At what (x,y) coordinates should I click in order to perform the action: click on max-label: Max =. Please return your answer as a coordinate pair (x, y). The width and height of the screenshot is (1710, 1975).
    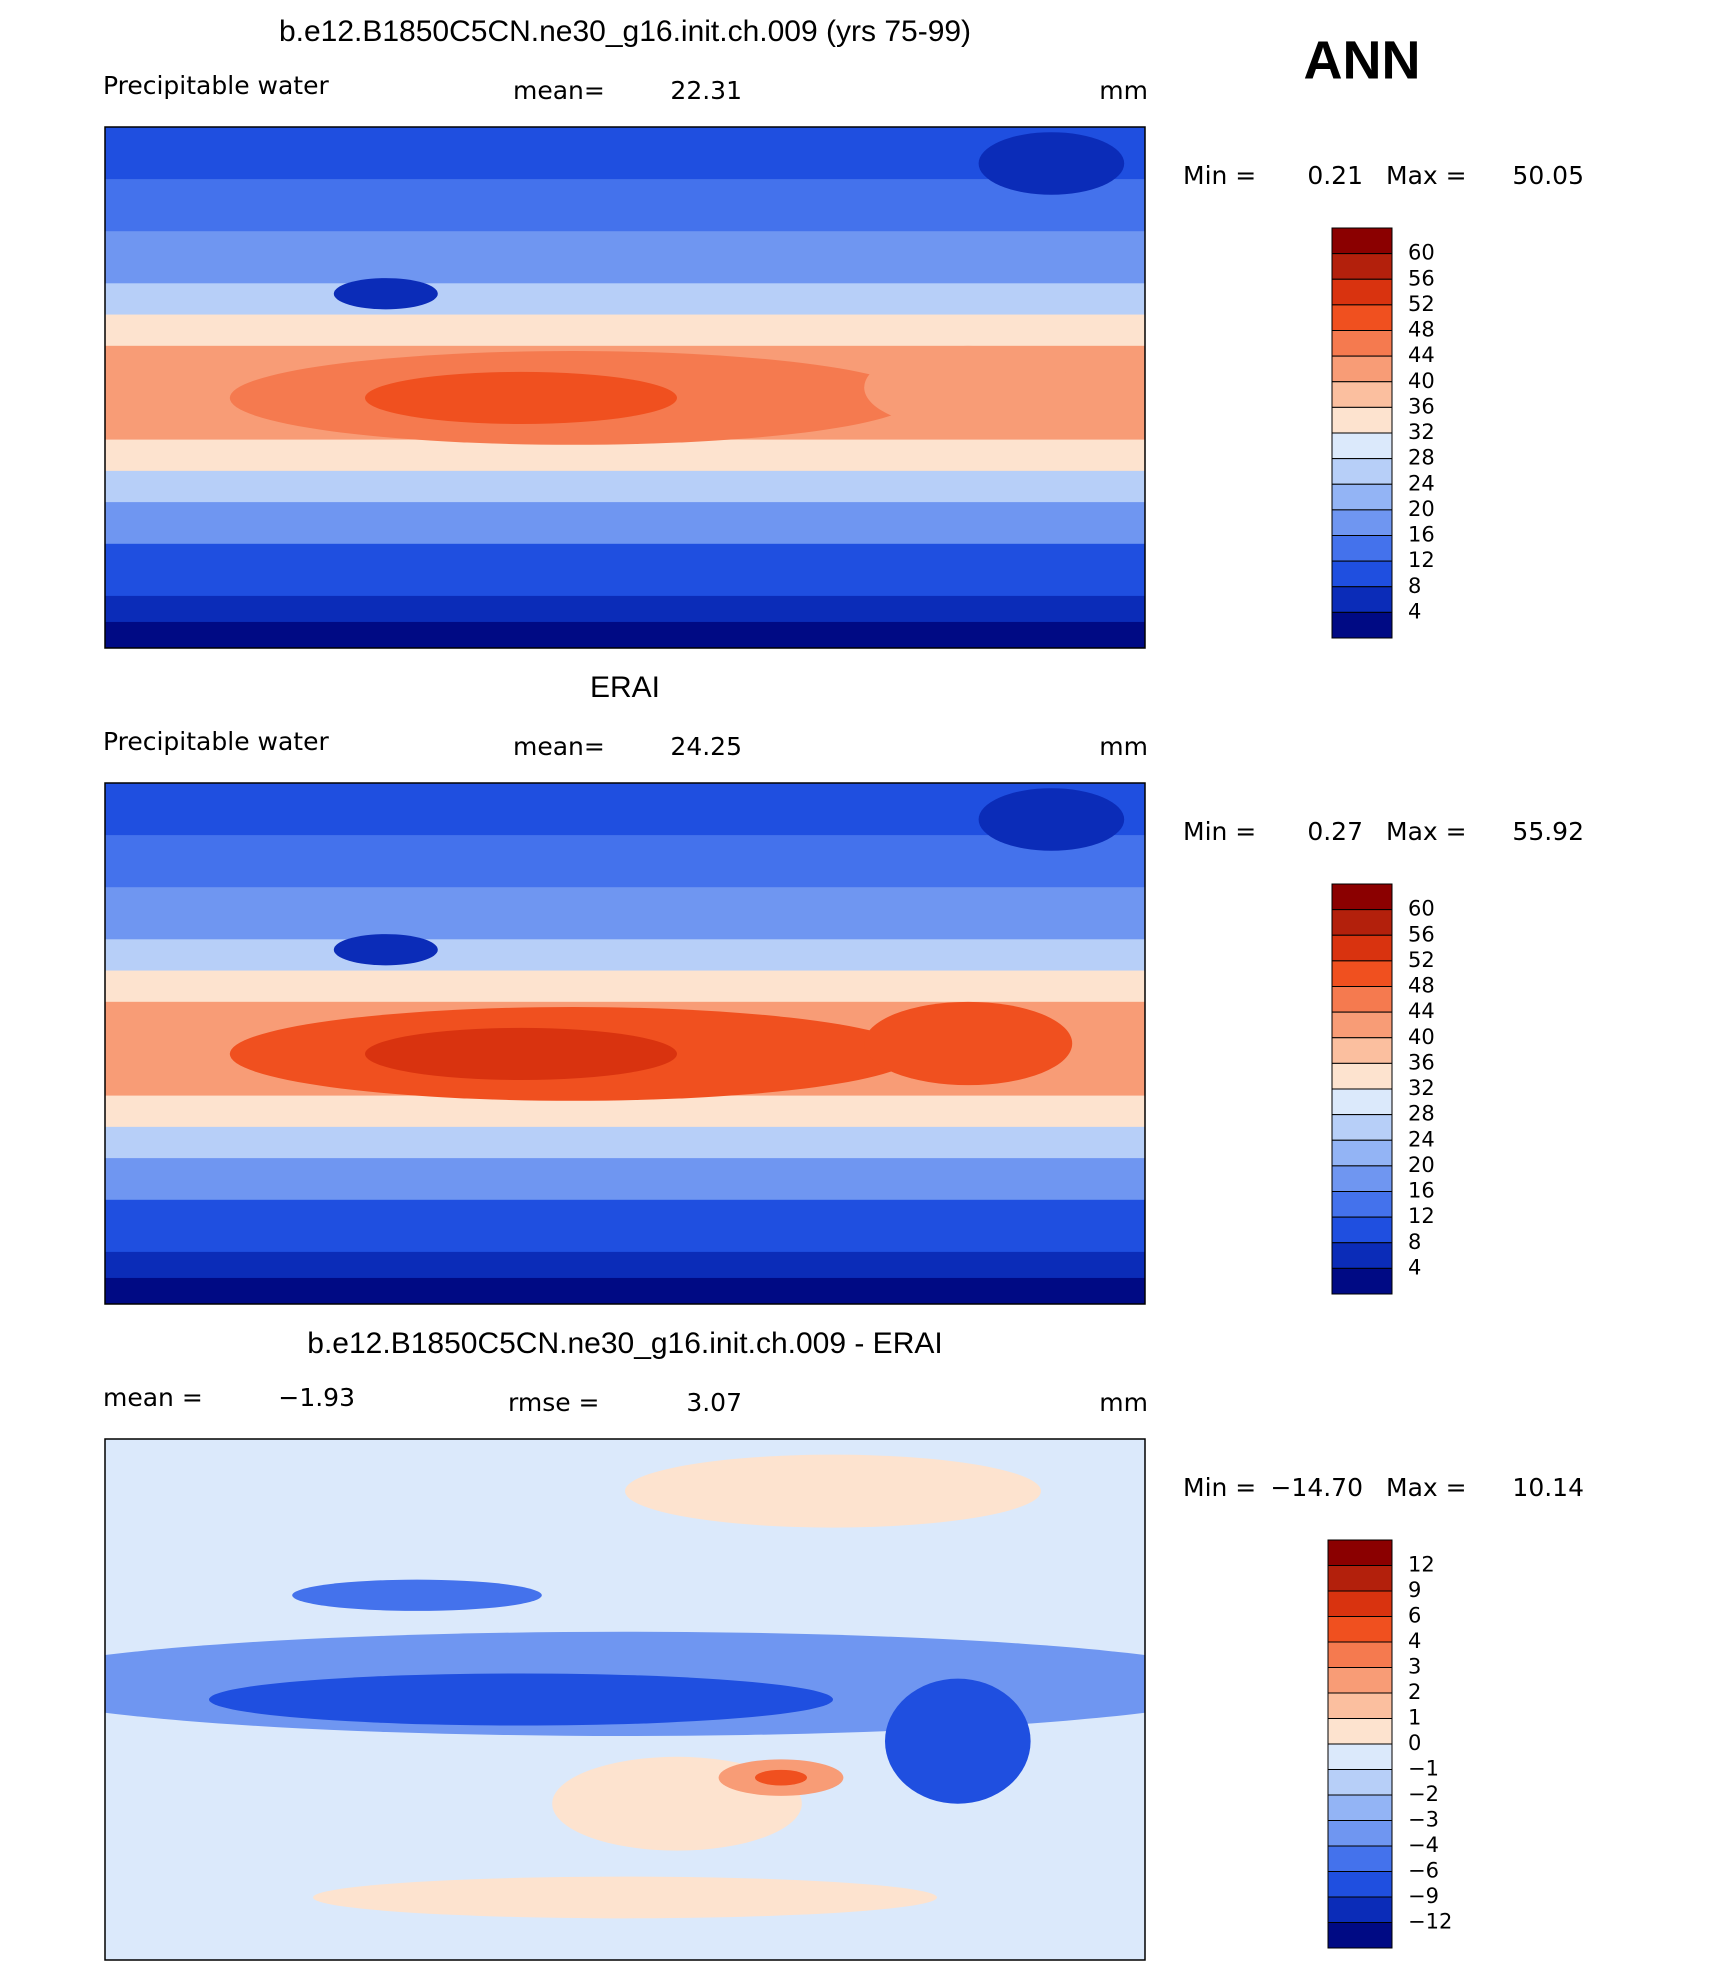
    Looking at the image, I should click on (1426, 831).